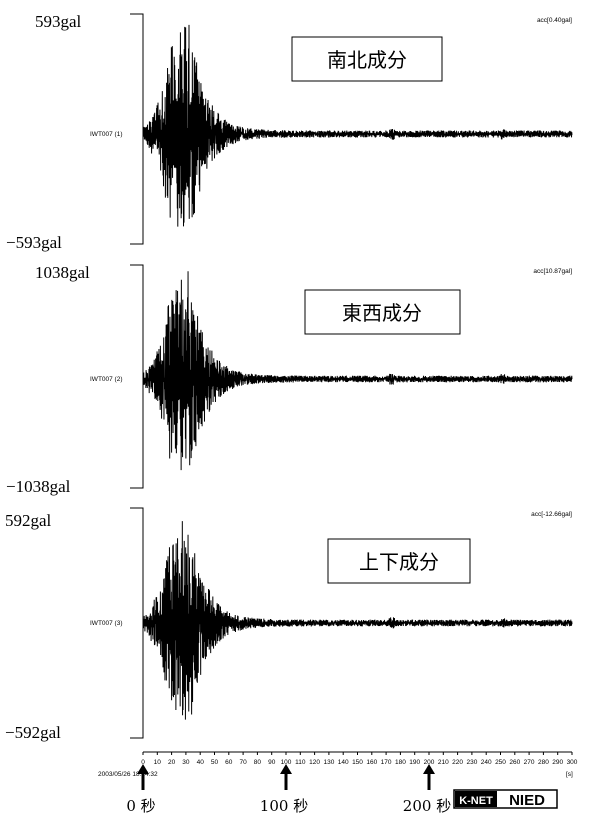 This screenshot has height=814, width=592. What do you see at coordinates (106, 134) in the screenshot?
I see `ns-station-label: IWT007 (1)` at bounding box center [106, 134].